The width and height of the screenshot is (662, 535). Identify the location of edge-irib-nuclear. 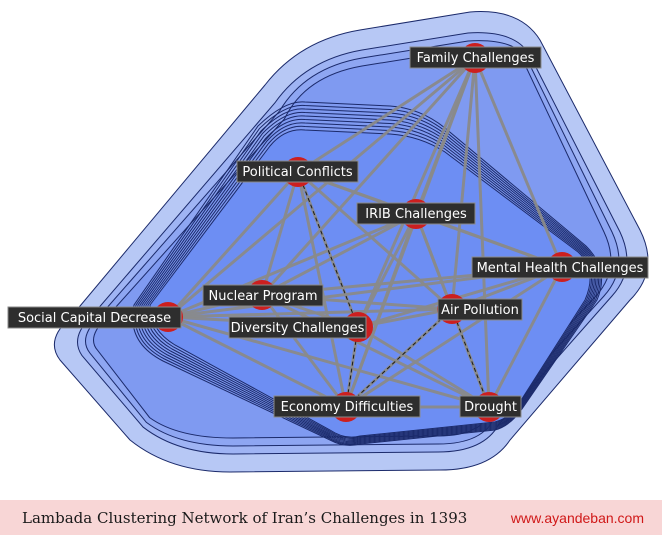
(339, 254).